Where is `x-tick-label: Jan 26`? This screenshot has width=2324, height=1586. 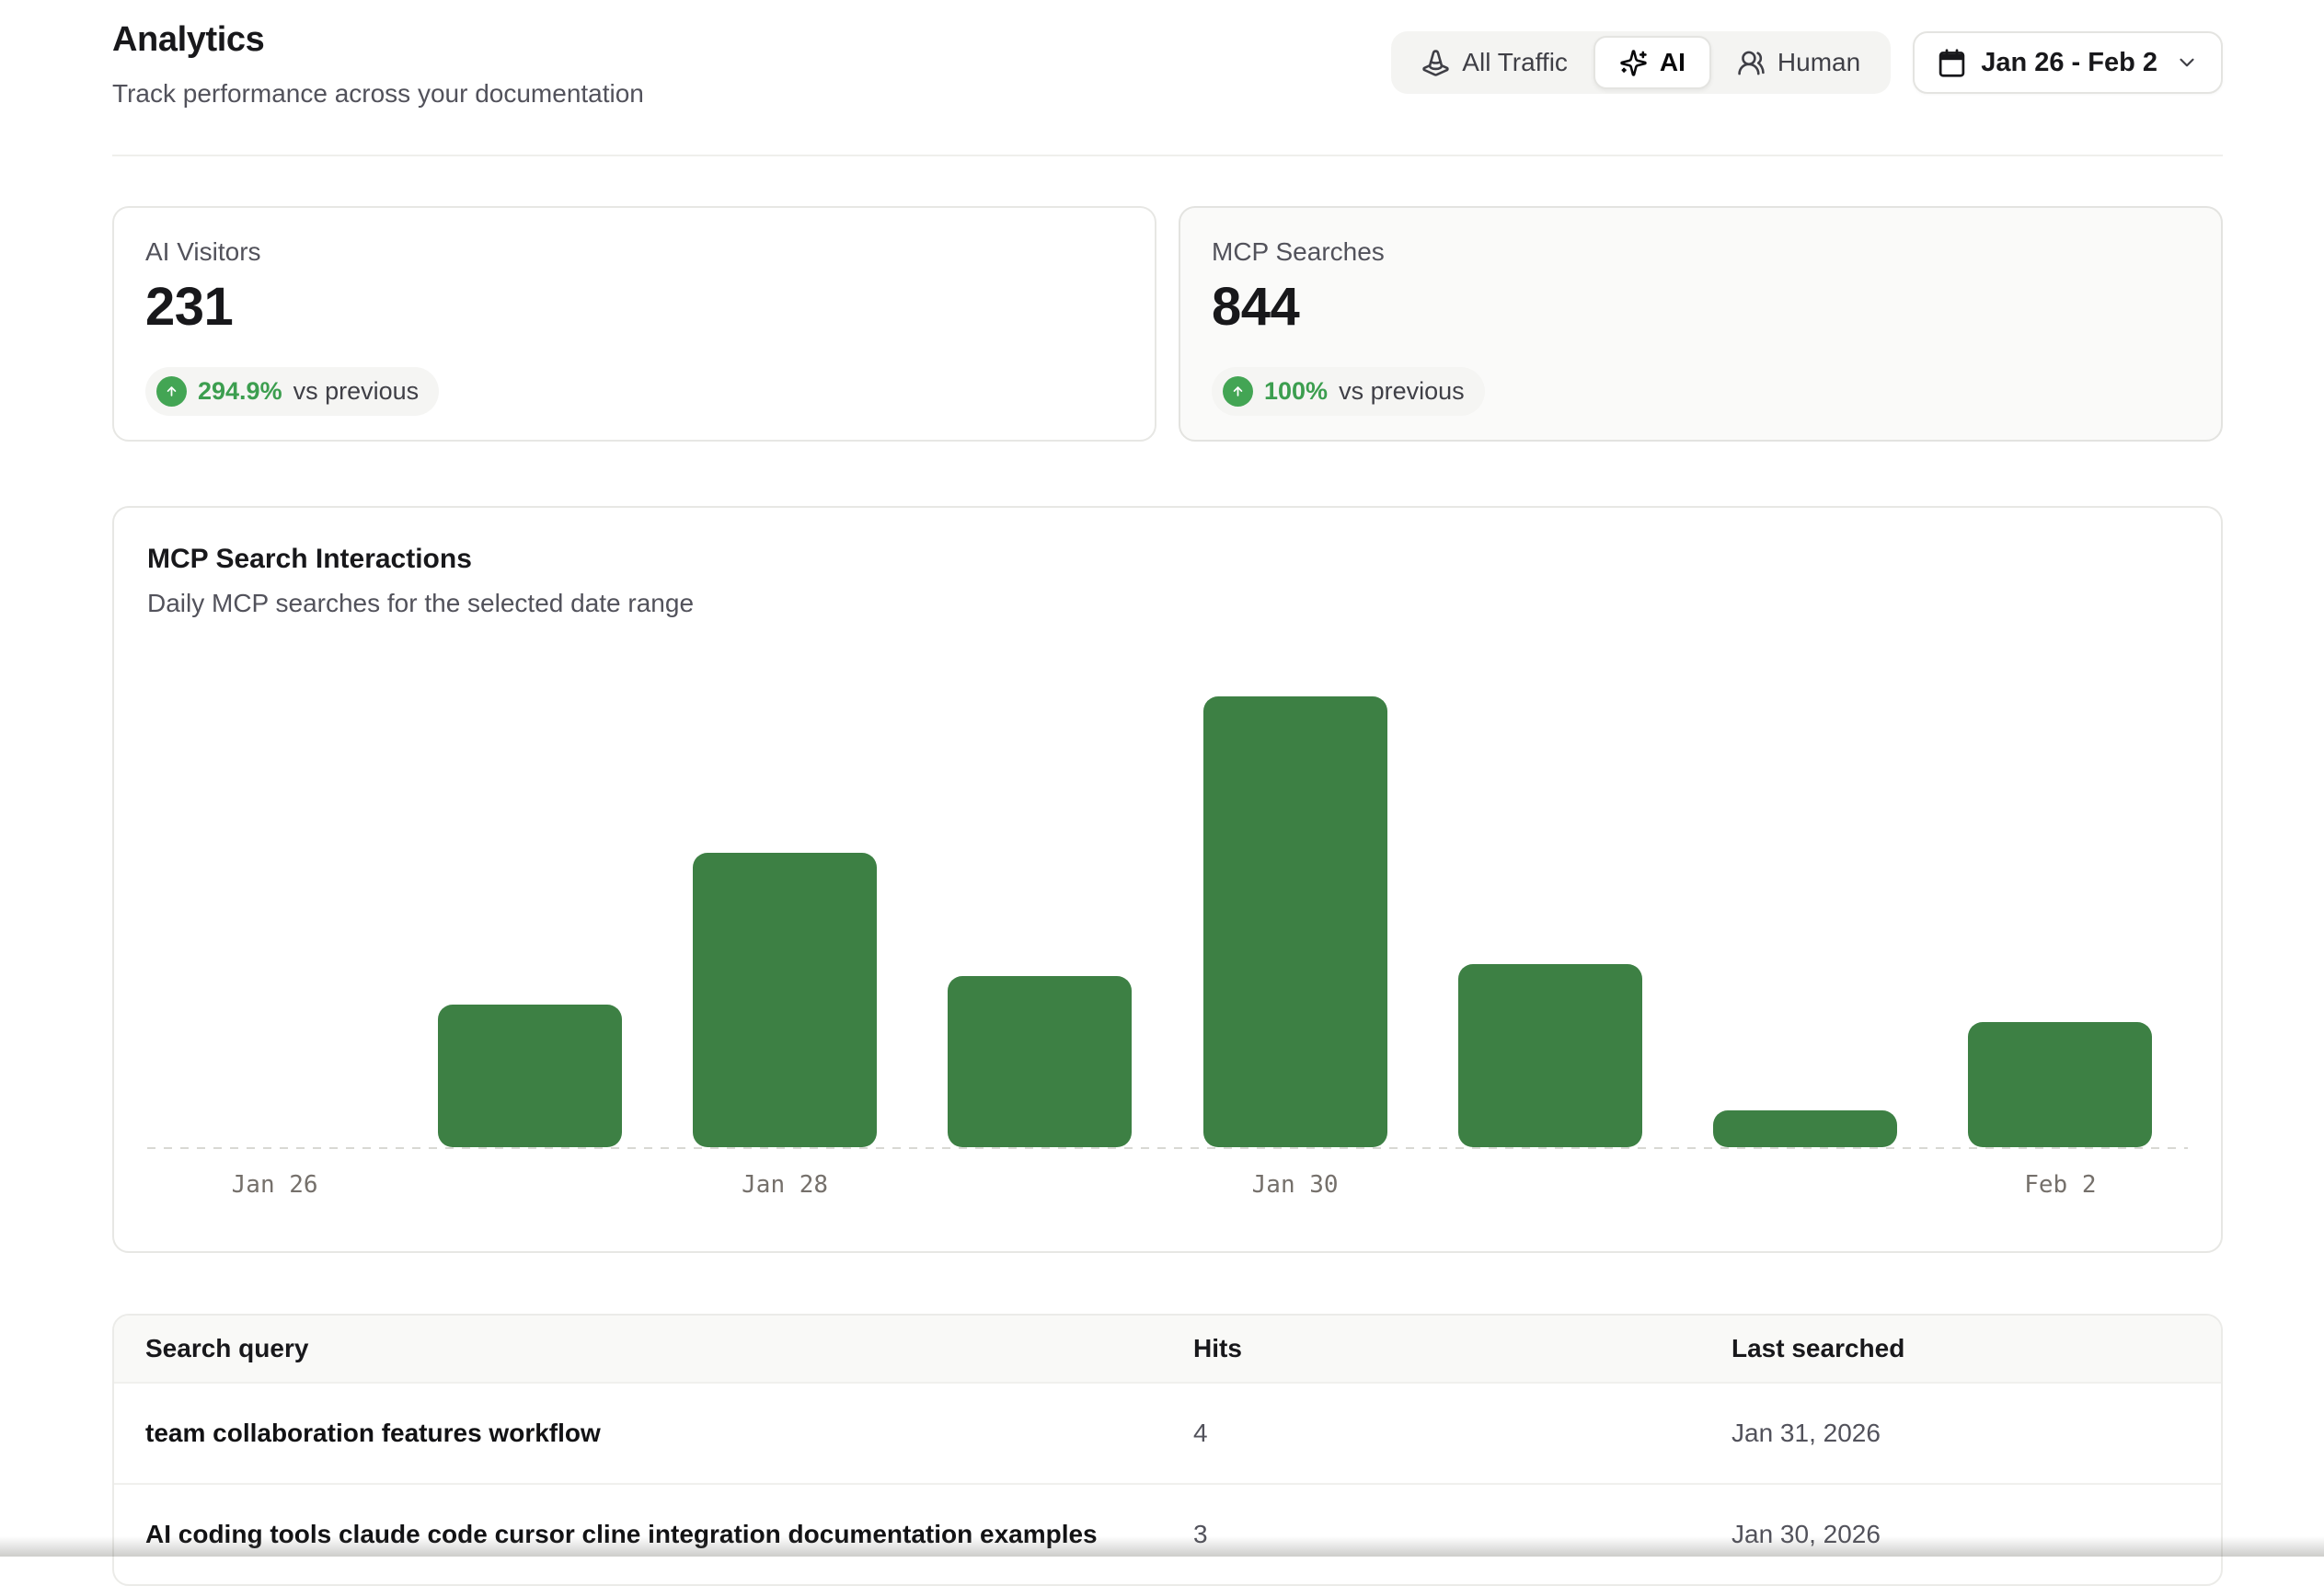
x-tick-label: Jan 26 is located at coordinates (275, 1185).